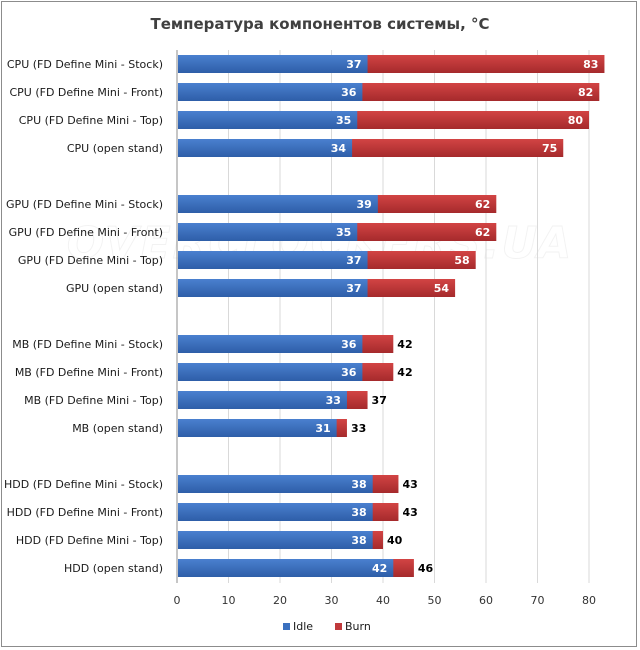 The height and width of the screenshot is (650, 640). I want to click on category-label: HDD (FD Define Mini - Stock), so click(83, 484).